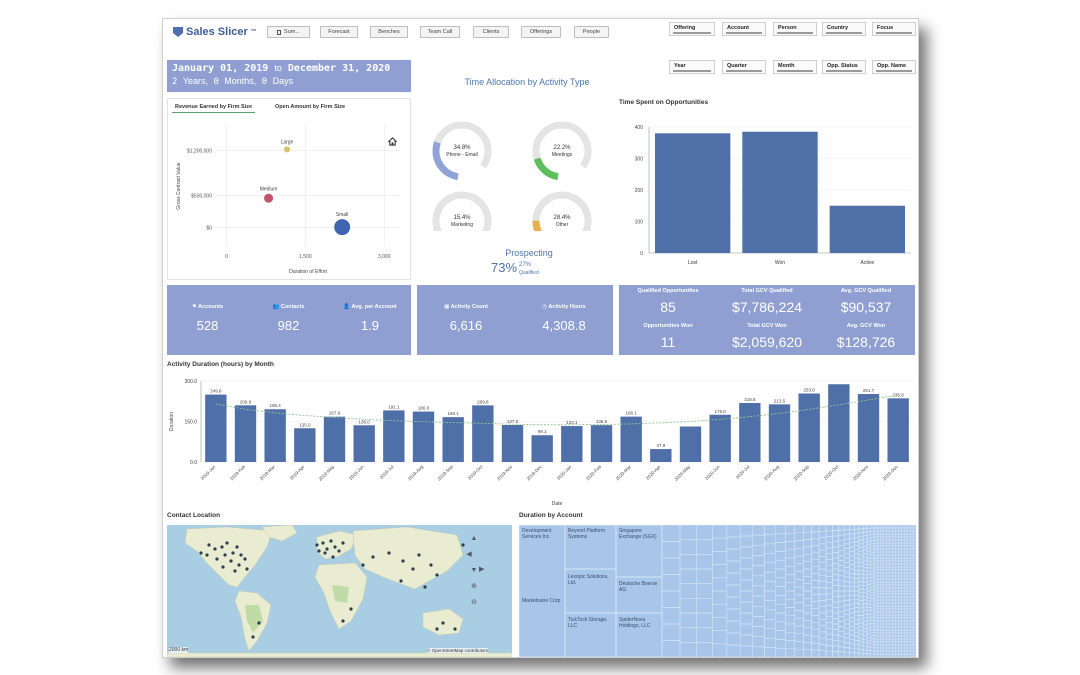 The height and width of the screenshot is (675, 1080). Describe the element at coordinates (264, 82) in the screenshot. I see `days-value: 0` at that location.